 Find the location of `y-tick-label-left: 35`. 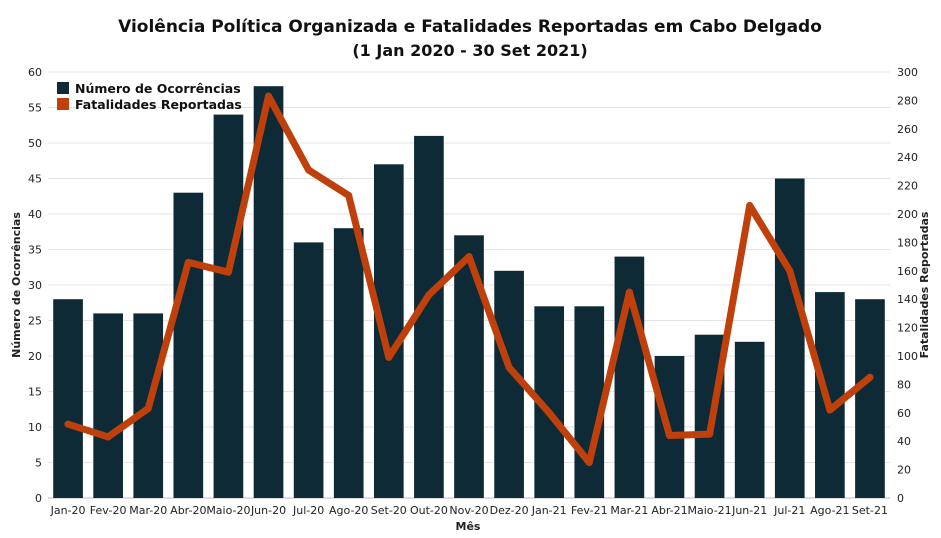

y-tick-label-left: 35 is located at coordinates (35, 250).